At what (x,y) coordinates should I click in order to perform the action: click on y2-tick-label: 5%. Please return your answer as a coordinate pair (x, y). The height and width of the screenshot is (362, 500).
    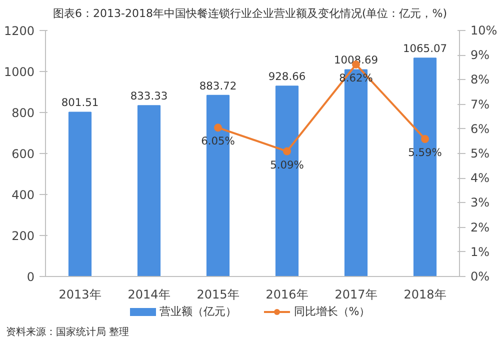
    Looking at the image, I should click on (480, 153).